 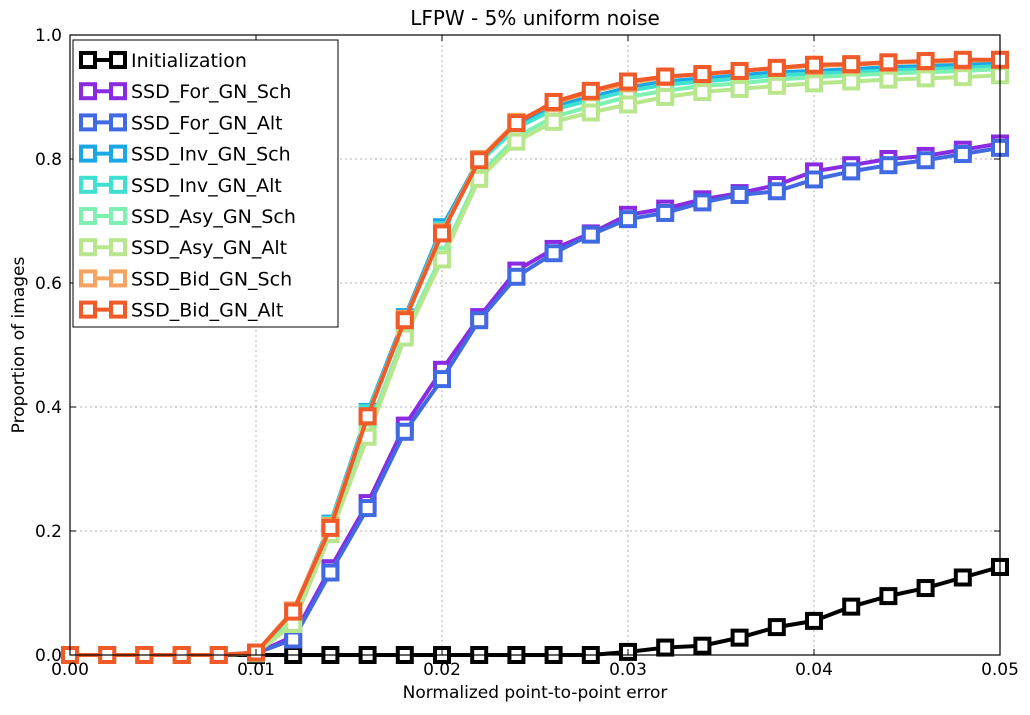 What do you see at coordinates (256, 670) in the screenshot?
I see `x-tick-label: 0.01` at bounding box center [256, 670].